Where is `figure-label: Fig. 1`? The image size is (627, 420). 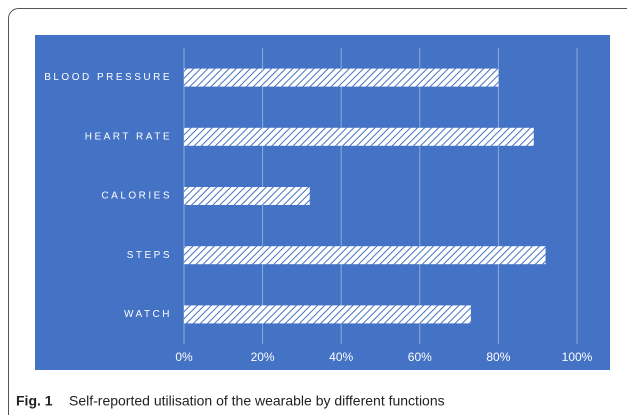
figure-label: Fig. 1 is located at coordinates (34, 401).